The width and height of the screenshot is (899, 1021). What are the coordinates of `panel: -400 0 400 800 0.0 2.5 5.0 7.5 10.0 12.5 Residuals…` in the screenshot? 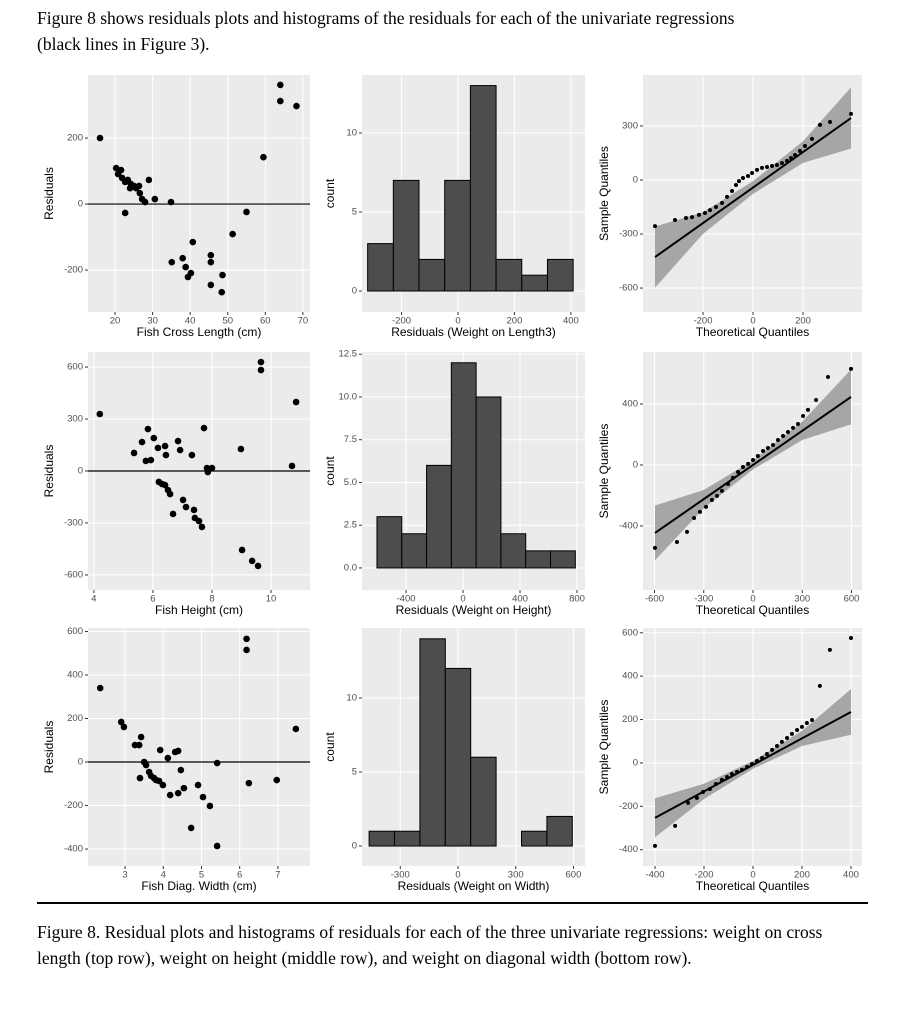 It's located at (454, 483).